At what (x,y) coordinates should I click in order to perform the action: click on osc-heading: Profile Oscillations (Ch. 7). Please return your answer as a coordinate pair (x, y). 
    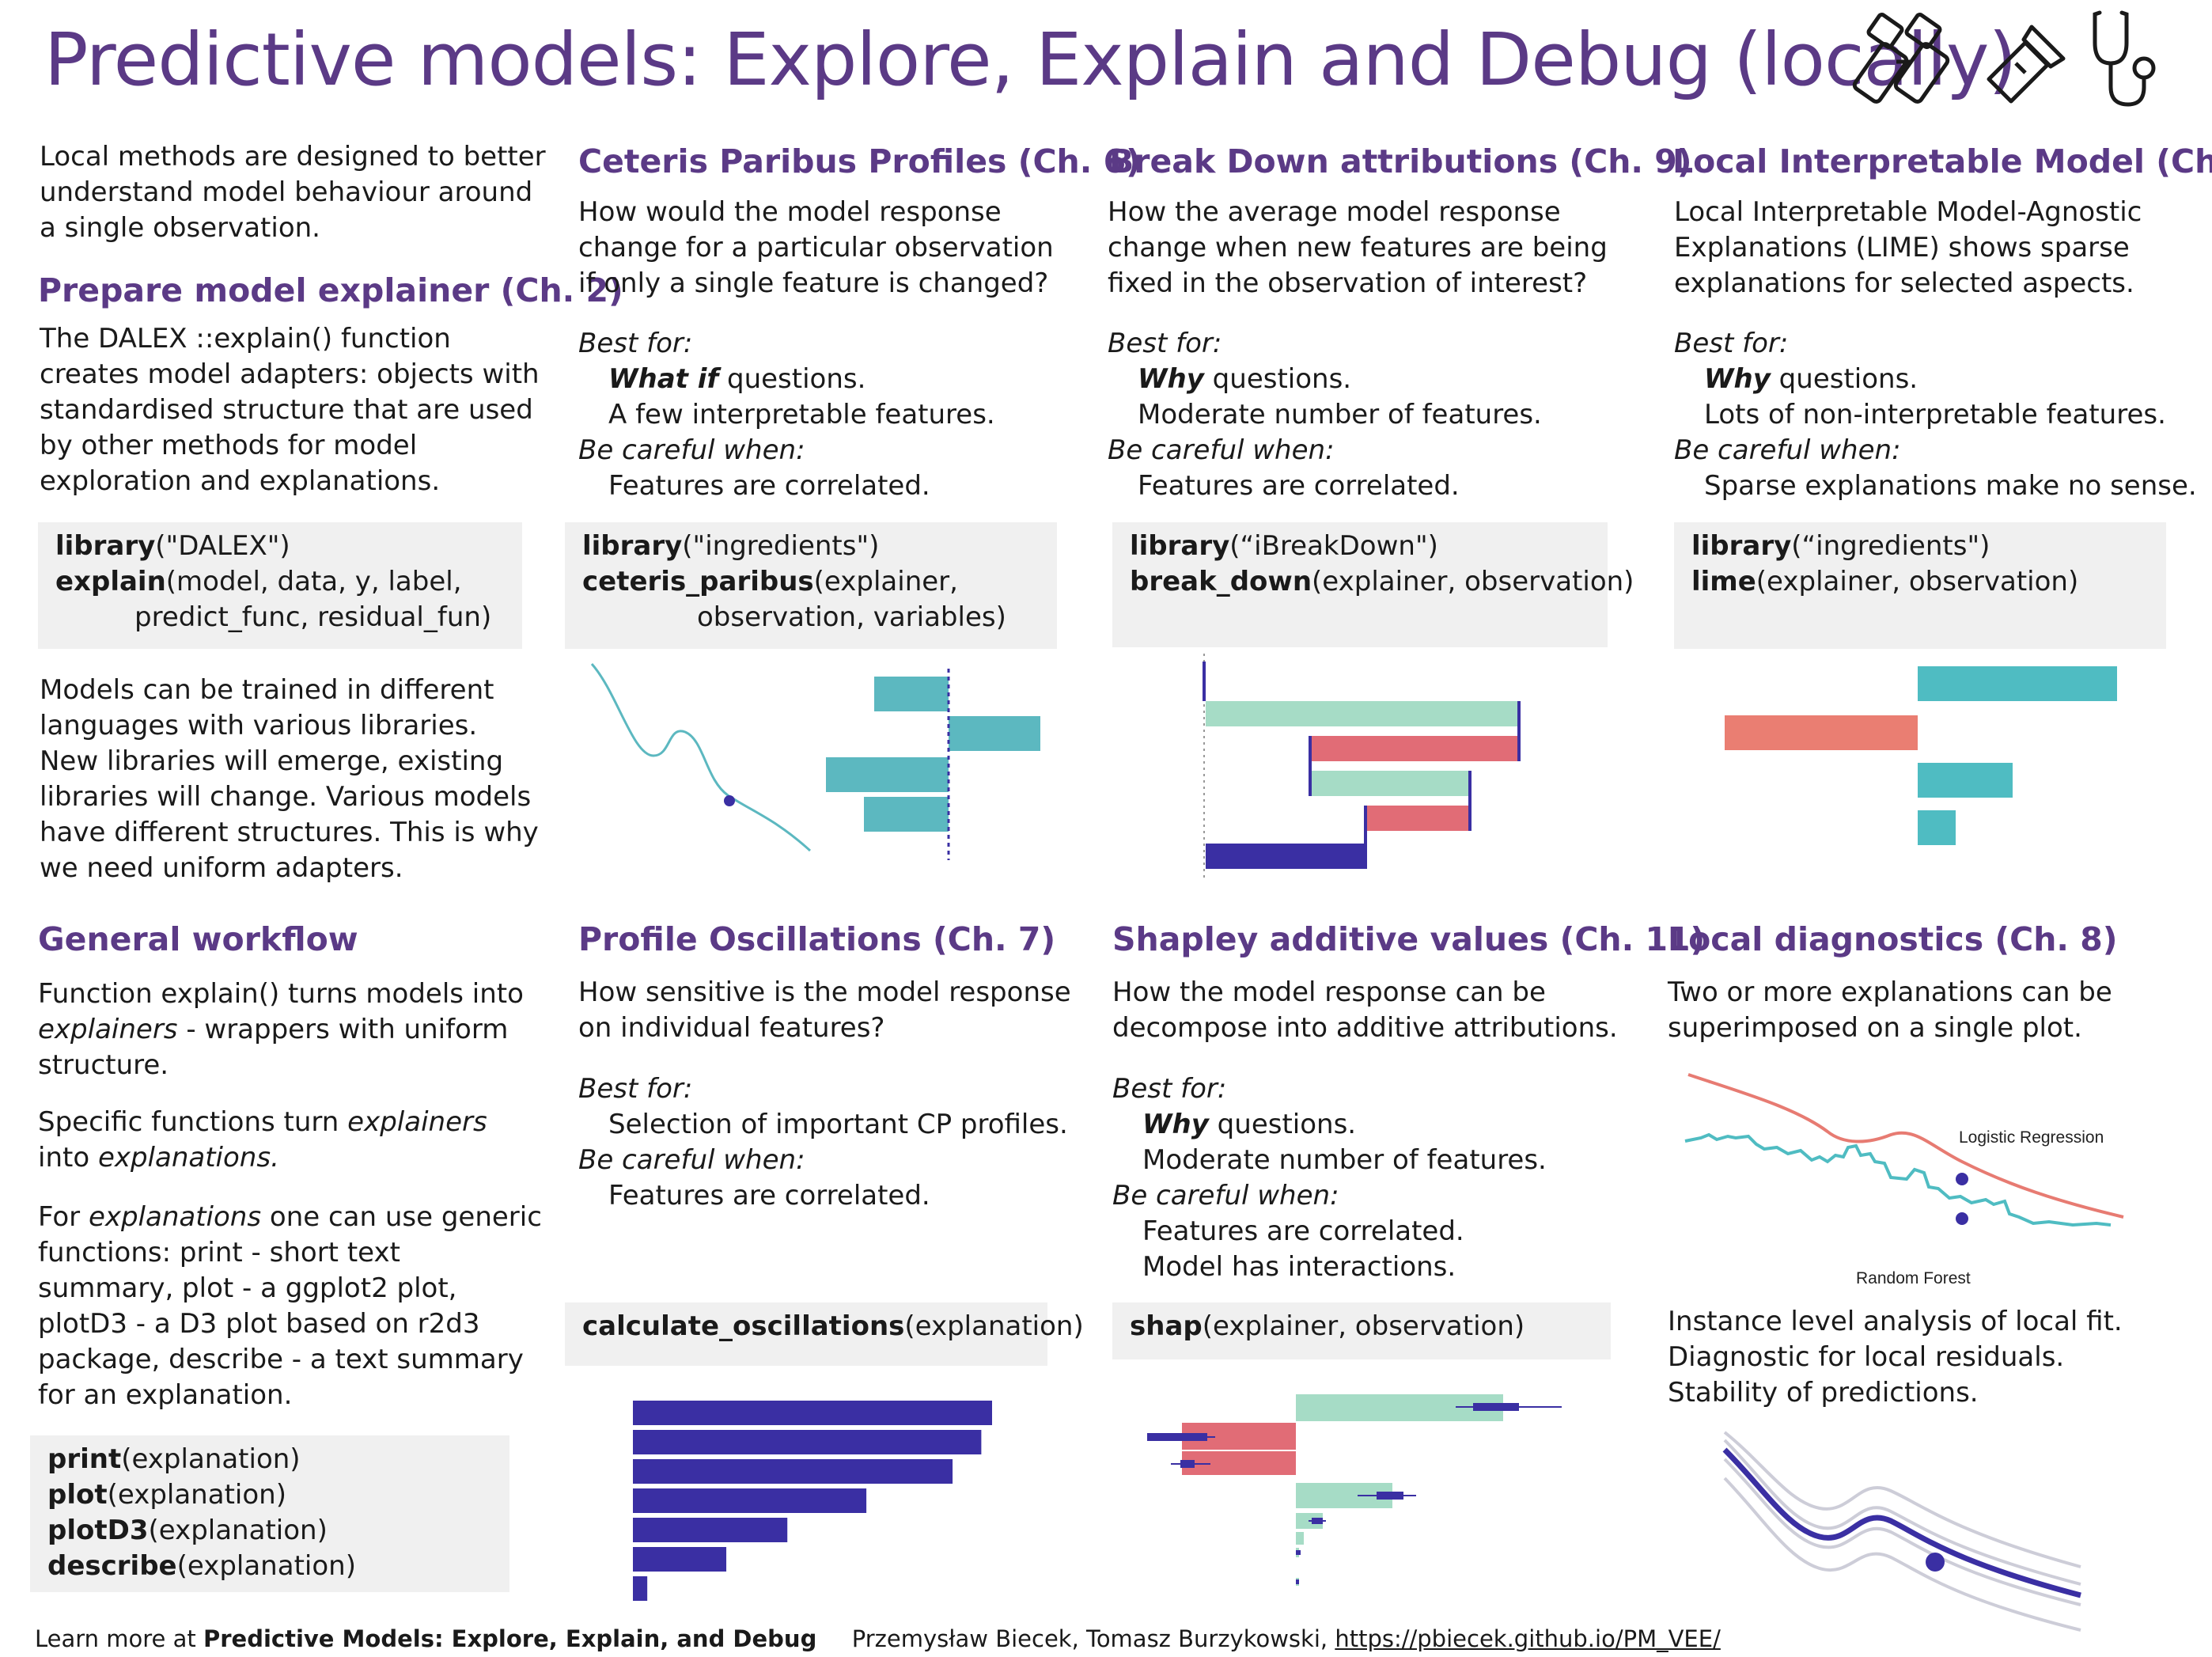
    Looking at the image, I should click on (817, 939).